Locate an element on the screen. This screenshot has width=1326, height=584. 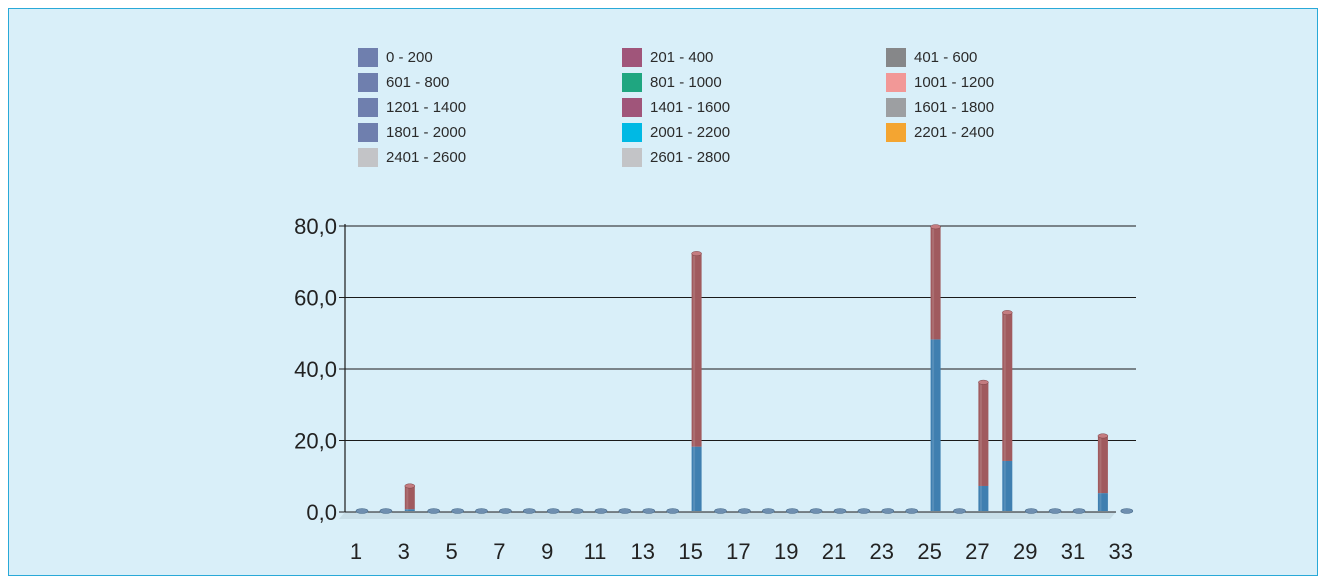
legend-item: 2201 - 2400 is located at coordinates (940, 132).